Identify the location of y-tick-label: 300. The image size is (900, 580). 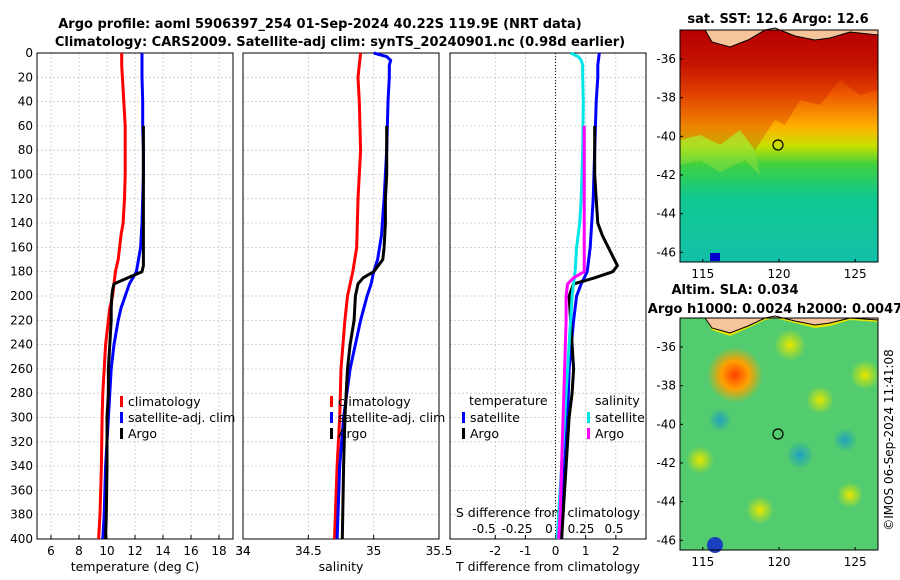
(21, 418).